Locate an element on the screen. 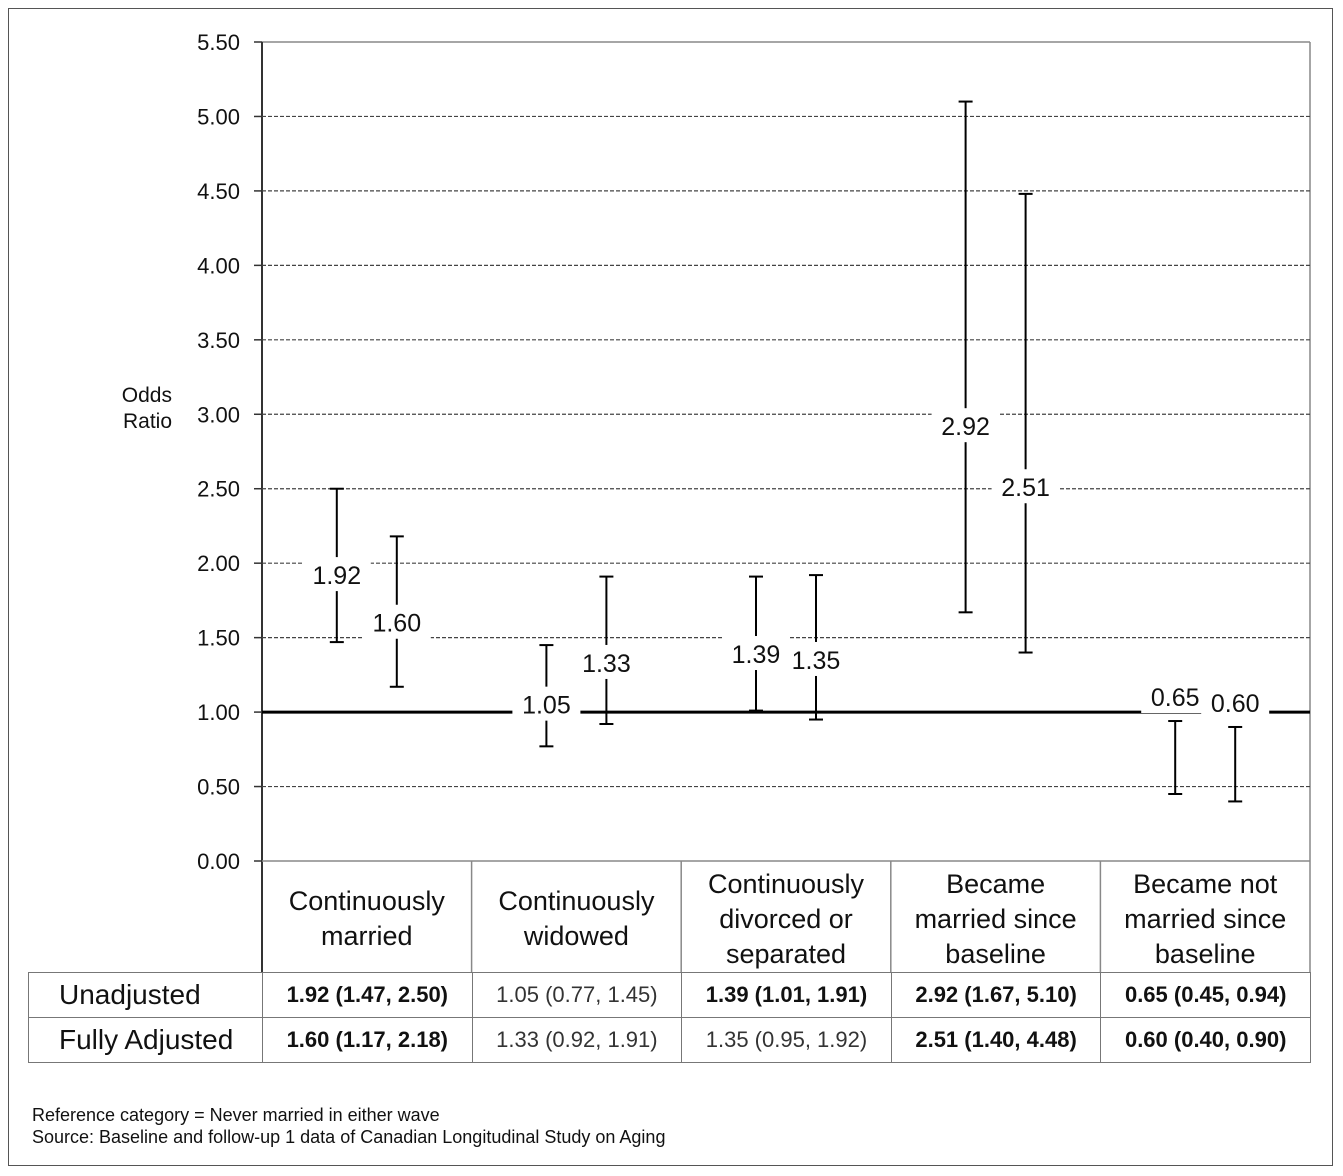  estimate-label: 2.51 is located at coordinates (1025, 488).